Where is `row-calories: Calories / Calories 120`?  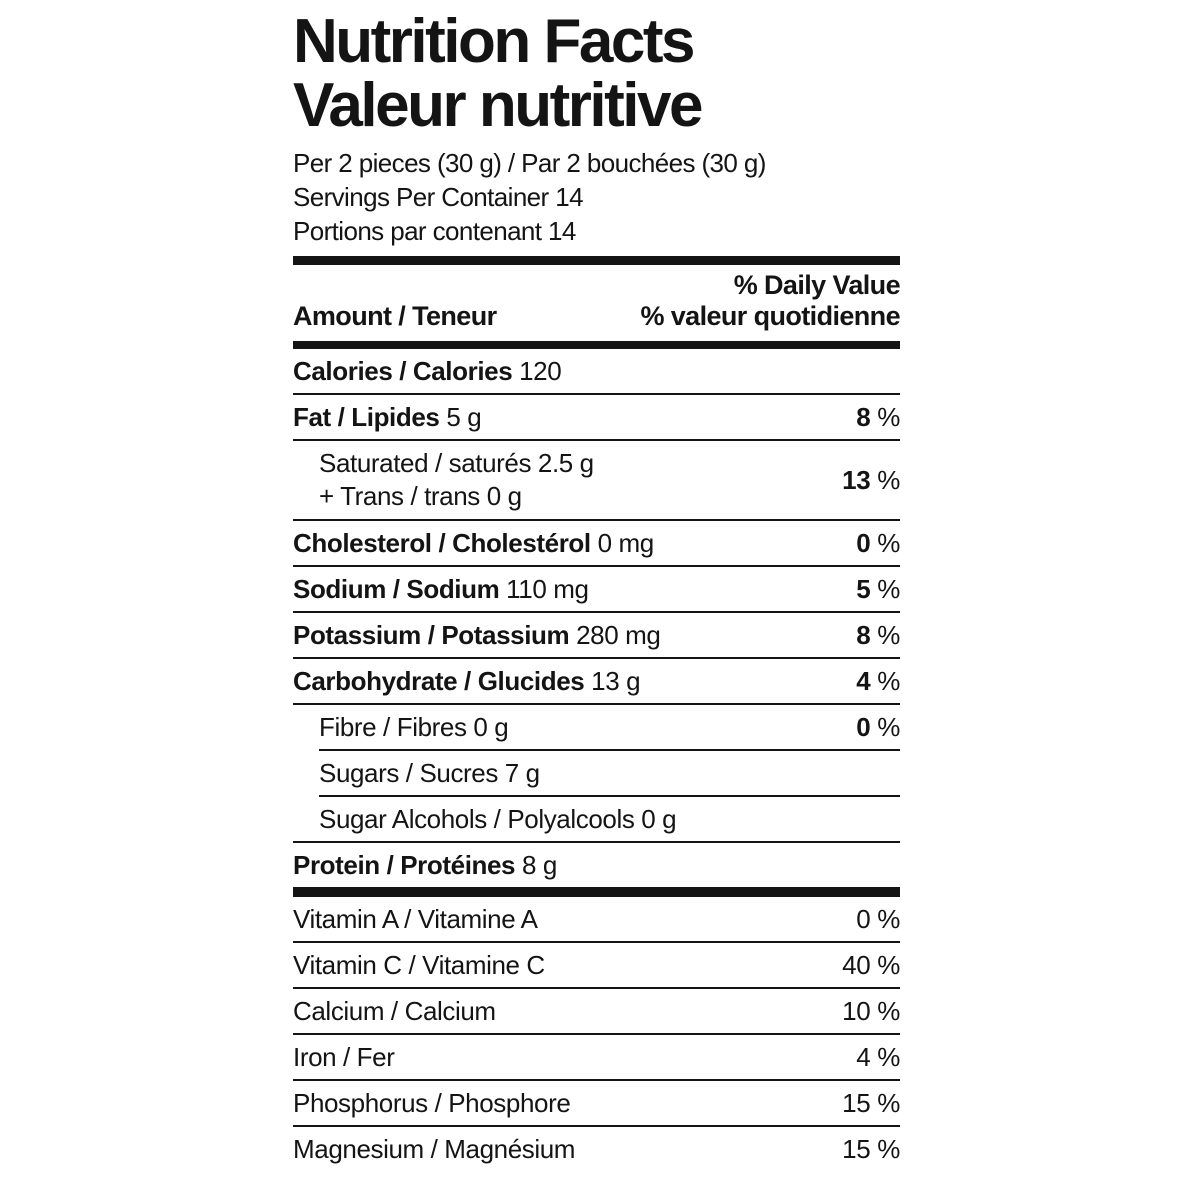
row-calories: Calories / Calories 120 is located at coordinates (596, 371).